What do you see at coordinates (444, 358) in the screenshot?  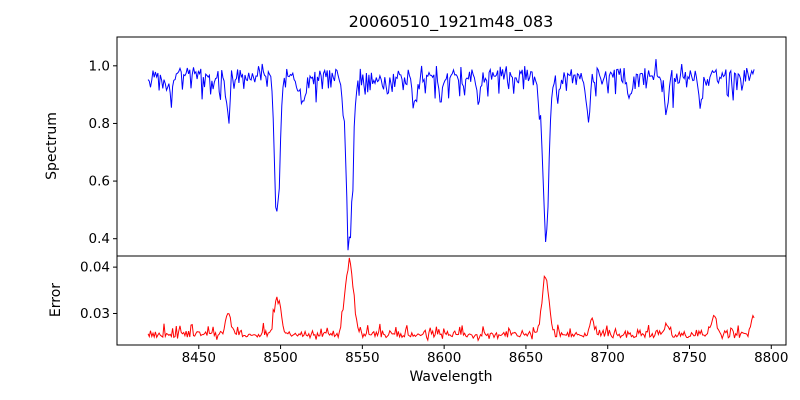 I see `x-tick-label: 8600` at bounding box center [444, 358].